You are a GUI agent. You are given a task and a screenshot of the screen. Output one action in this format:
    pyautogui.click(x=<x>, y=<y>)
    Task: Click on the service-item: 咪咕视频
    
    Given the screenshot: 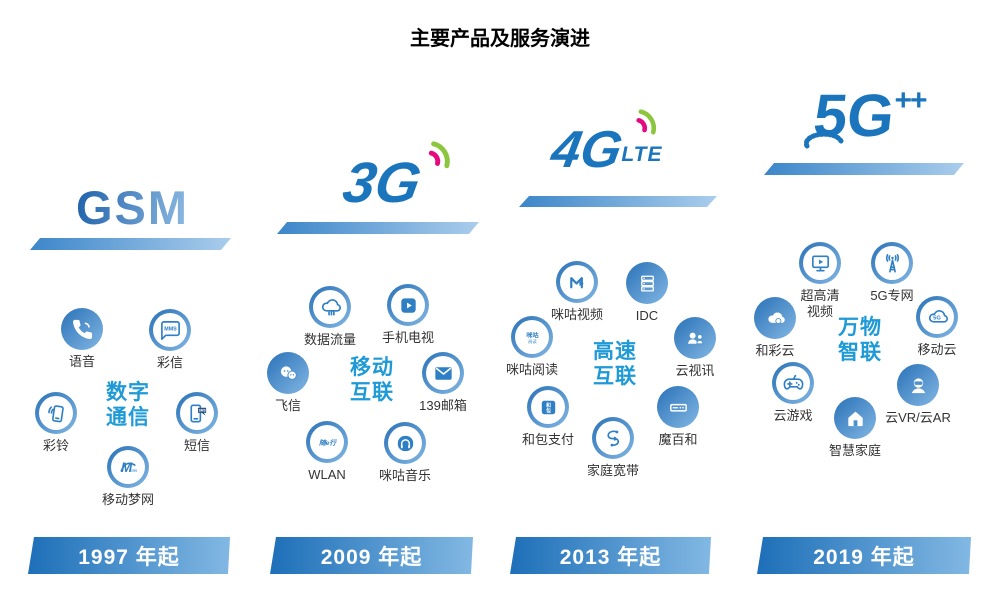 What is the action you would take?
    pyautogui.click(x=577, y=292)
    